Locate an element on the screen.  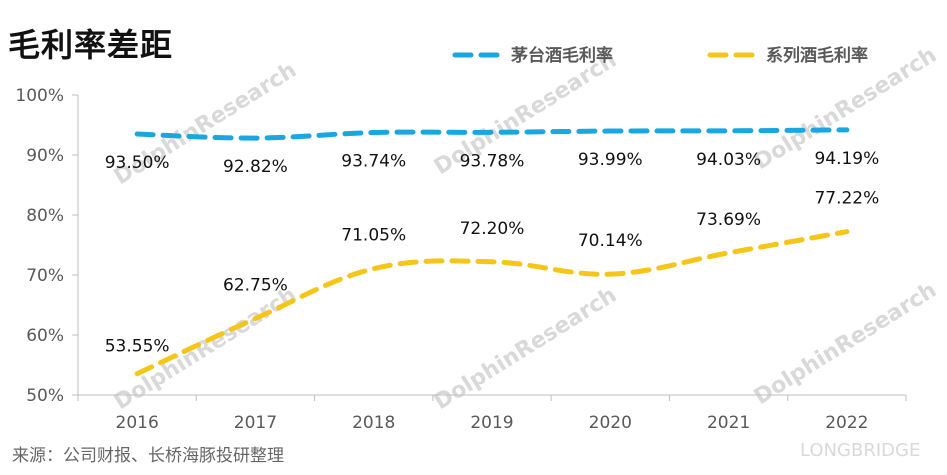
legend-label: 茅台酒毛利率 is located at coordinates (562, 55).